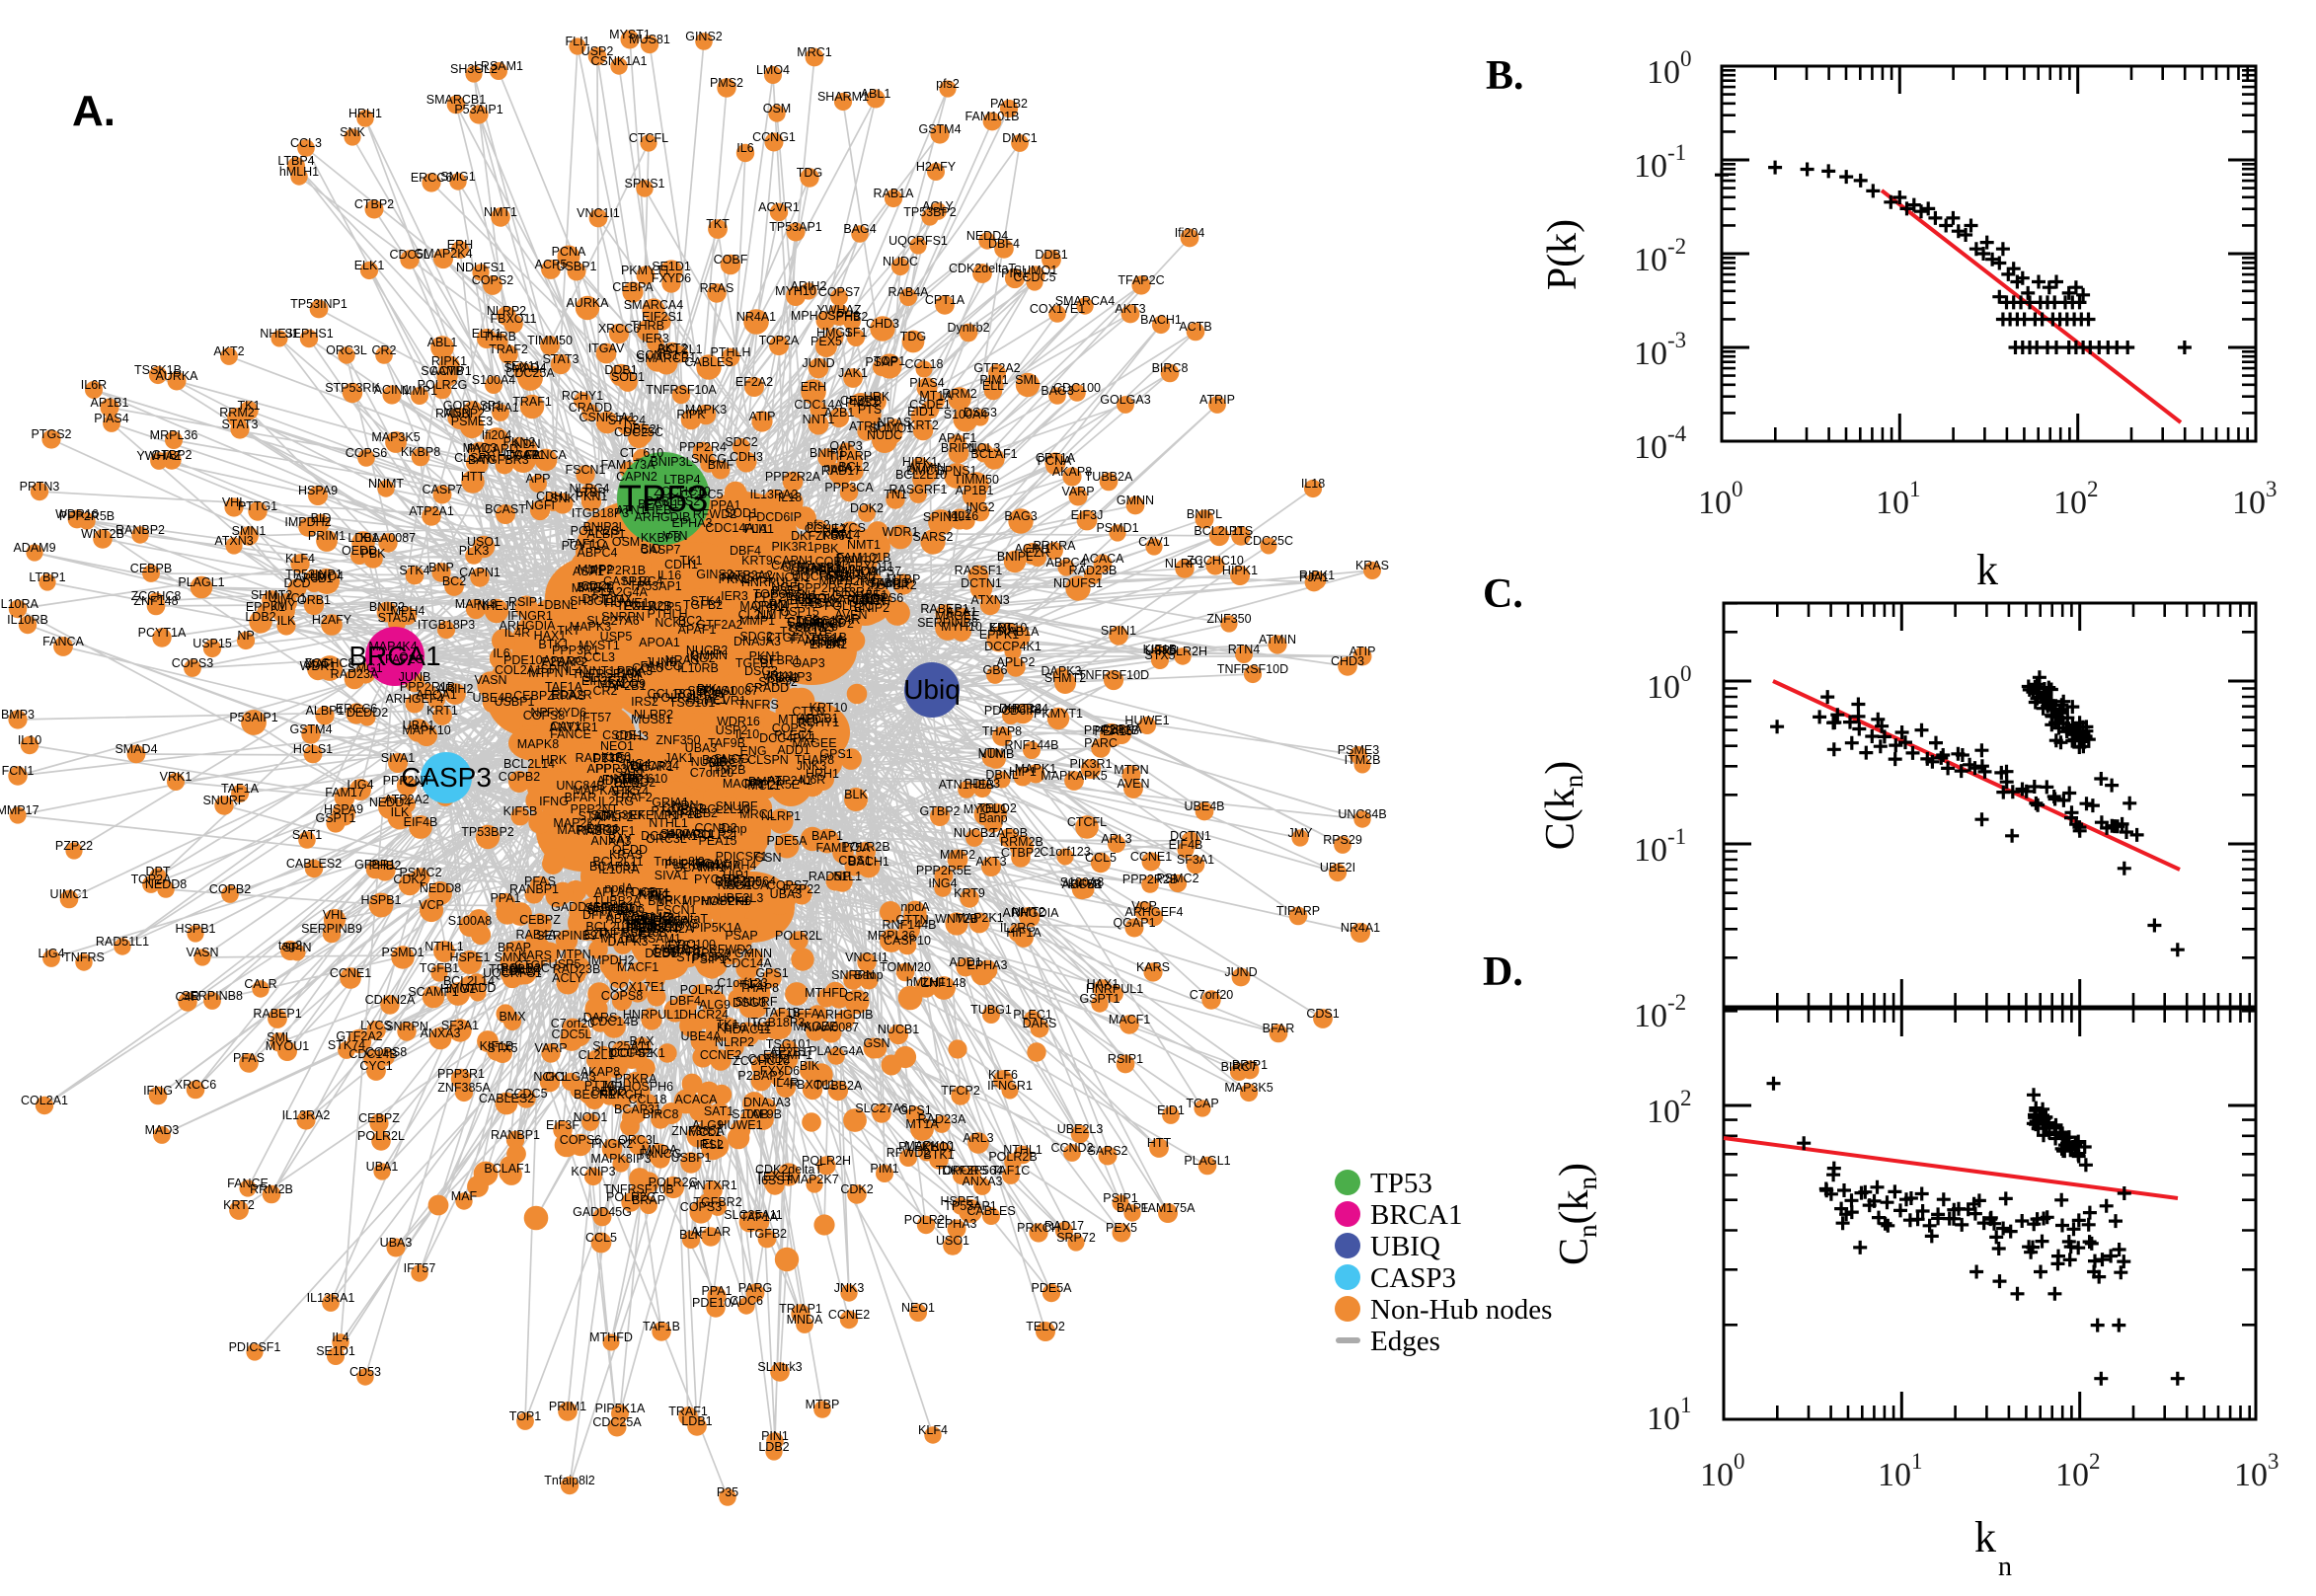 This screenshot has height=1596, width=2316. Describe the element at coordinates (550, 340) in the screenshot. I see `svg-text: TIMM50` at that location.